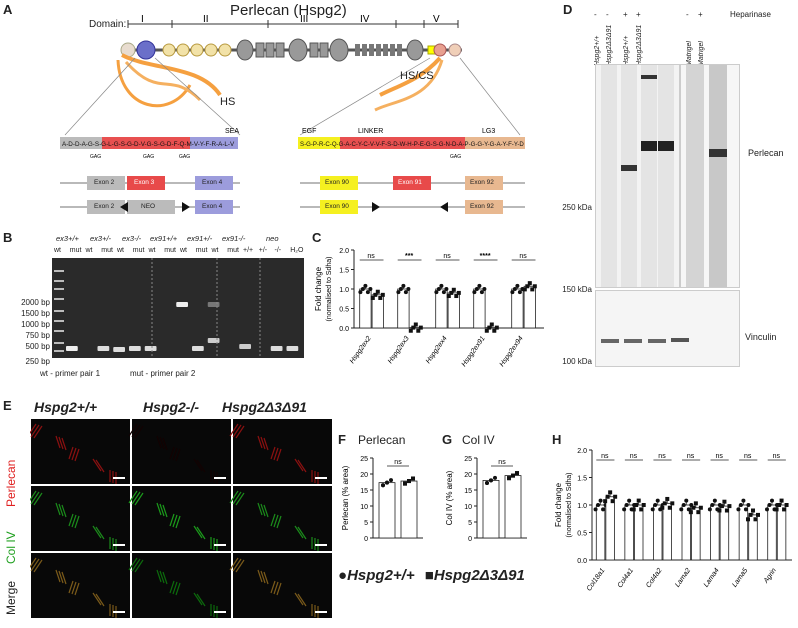 The height and width of the screenshot is (628, 798). What do you see at coordinates (206, 19) in the screenshot?
I see `domain-ii: II` at bounding box center [206, 19].